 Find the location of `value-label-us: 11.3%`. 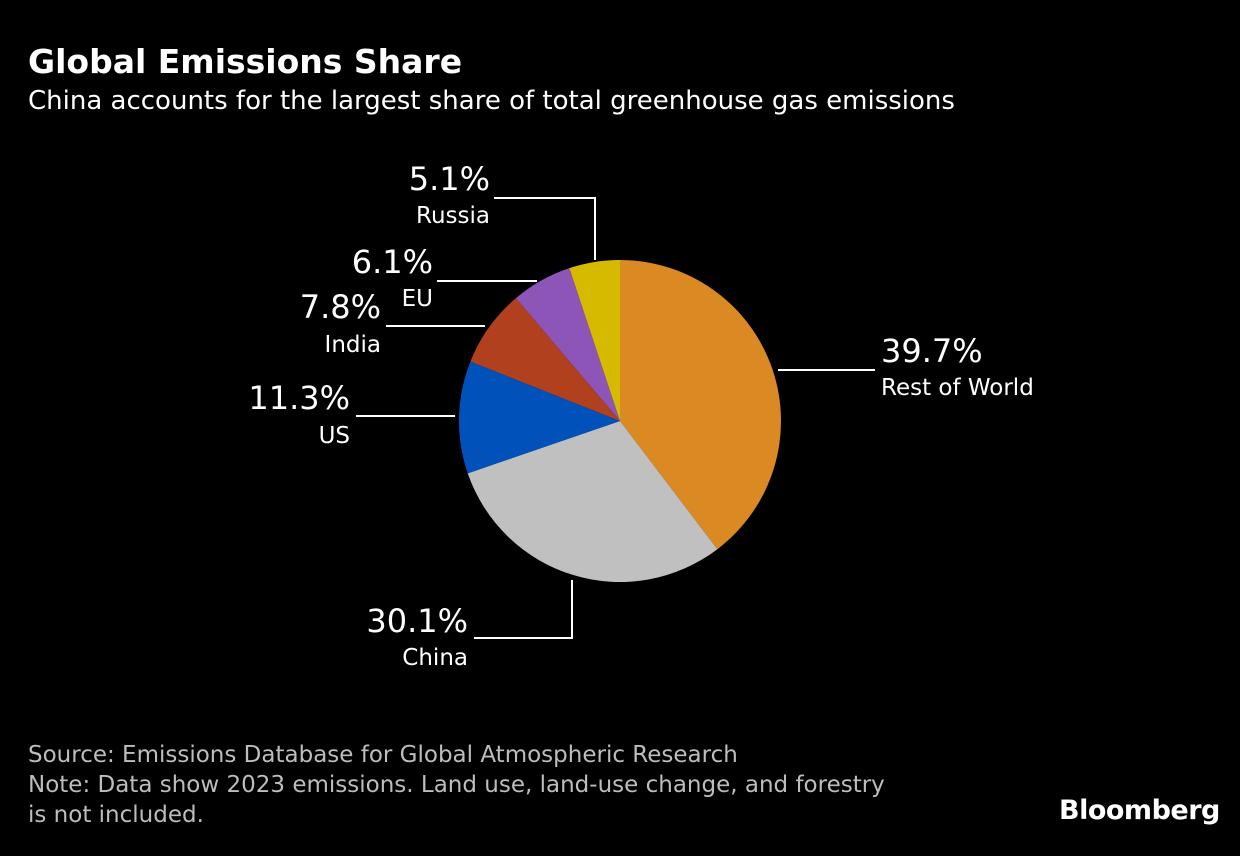

value-label-us: 11.3% is located at coordinates (299, 398).